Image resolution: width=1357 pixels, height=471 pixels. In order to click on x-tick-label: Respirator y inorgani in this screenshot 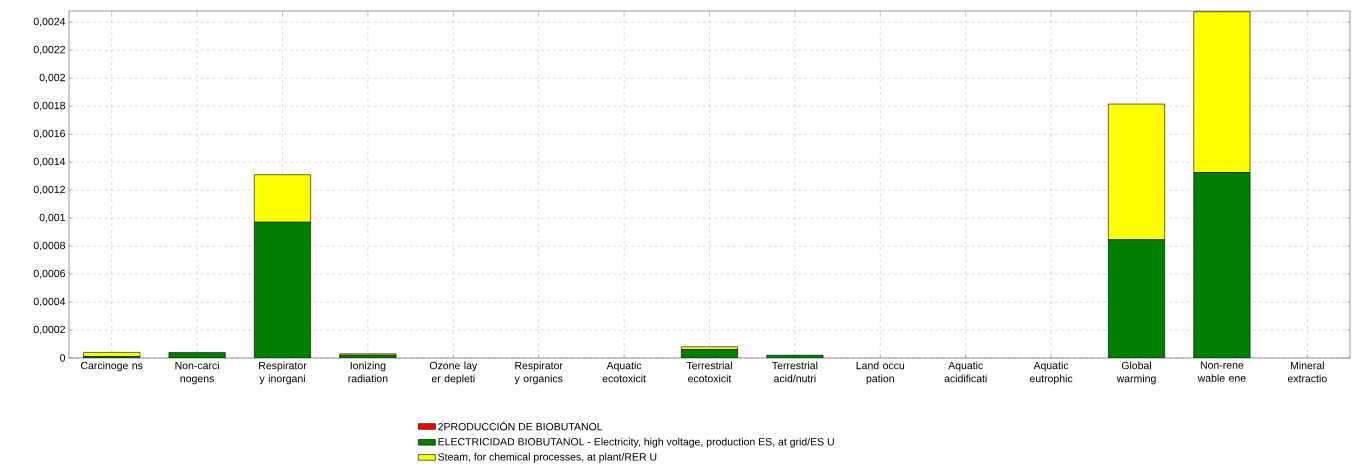, I will do `click(283, 373)`.